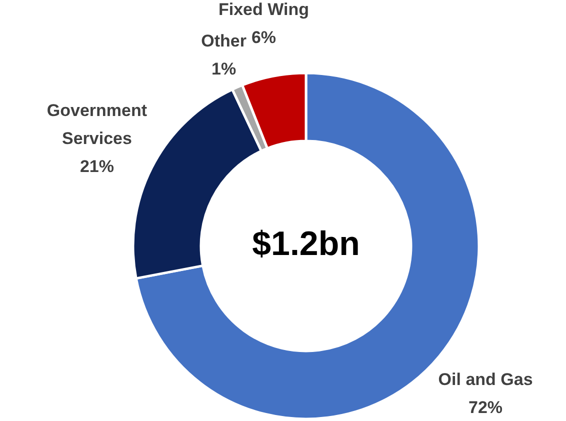  Describe the element at coordinates (97, 124) in the screenshot. I see `slice-label: Government Services` at that location.